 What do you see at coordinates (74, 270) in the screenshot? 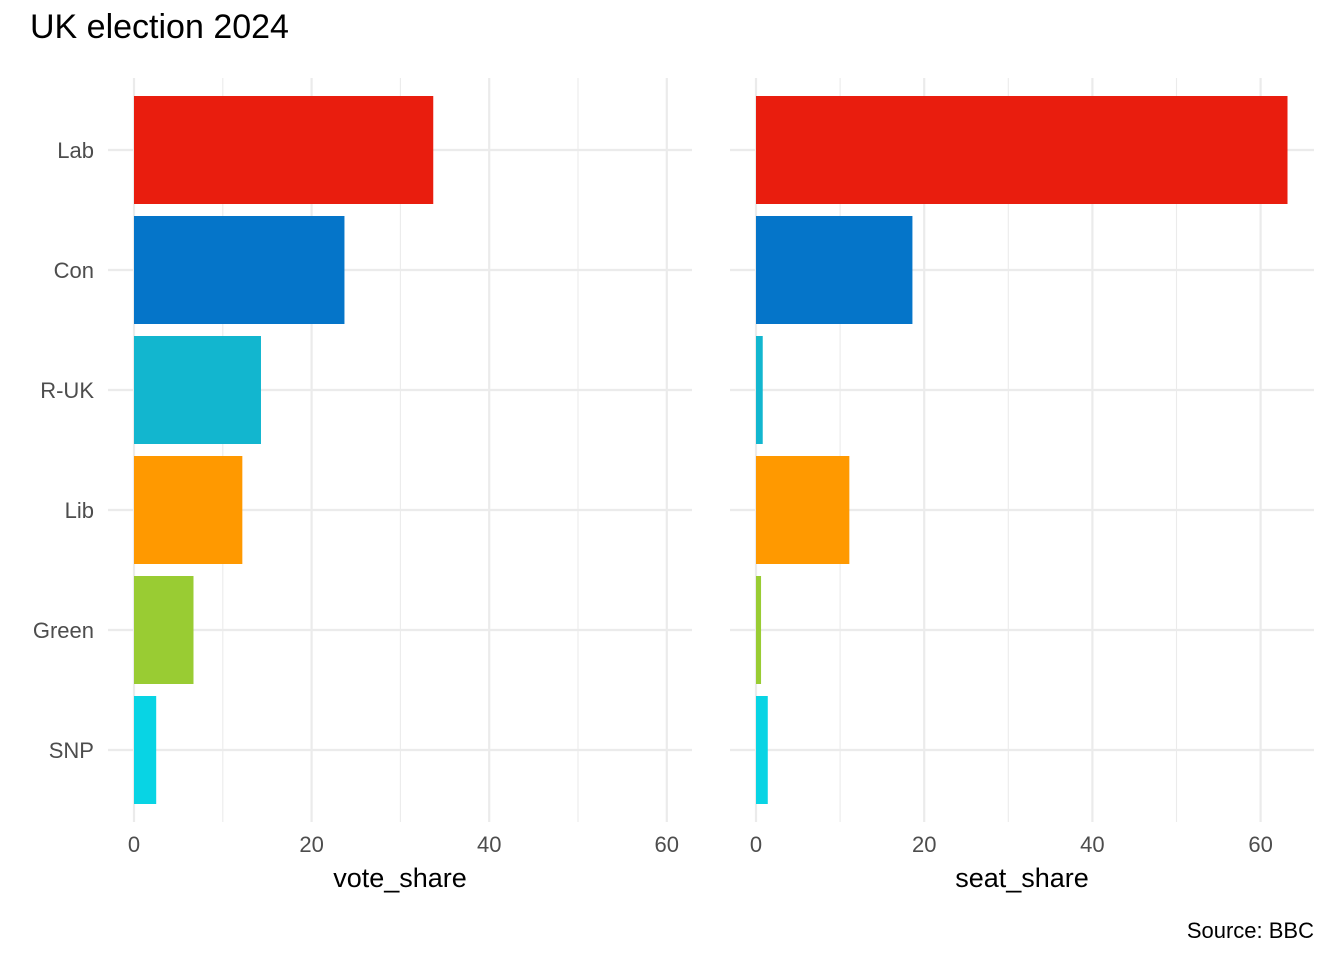
I see `y-tick-label-Con: Con` at bounding box center [74, 270].